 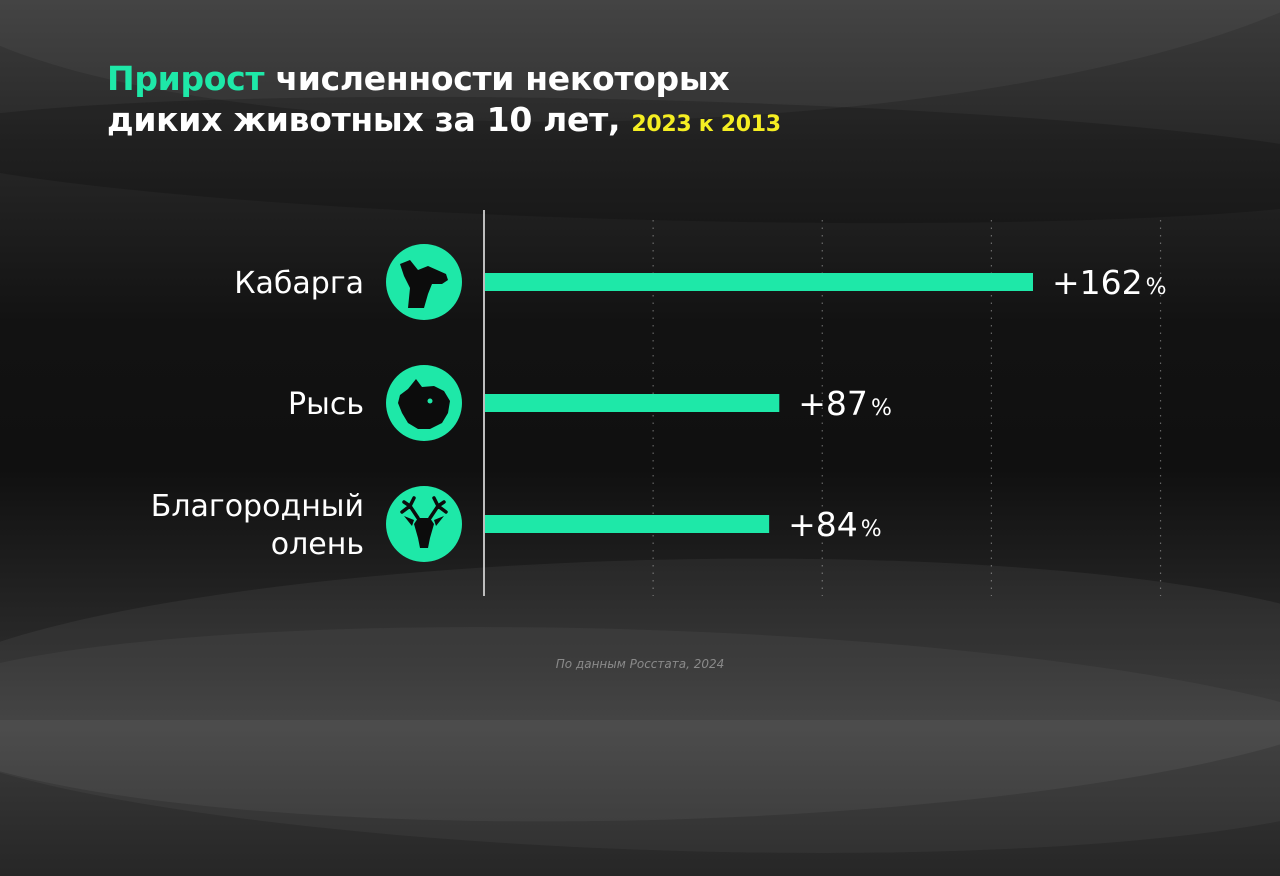 What do you see at coordinates (424, 508) in the screenshot?
I see `antlers` at bounding box center [424, 508].